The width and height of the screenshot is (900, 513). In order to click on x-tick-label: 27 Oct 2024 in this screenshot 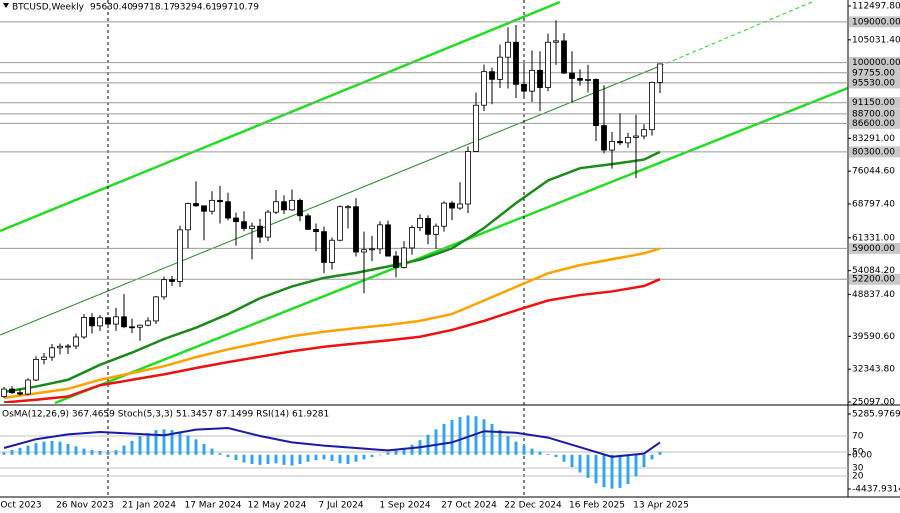, I will do `click(469, 506)`.